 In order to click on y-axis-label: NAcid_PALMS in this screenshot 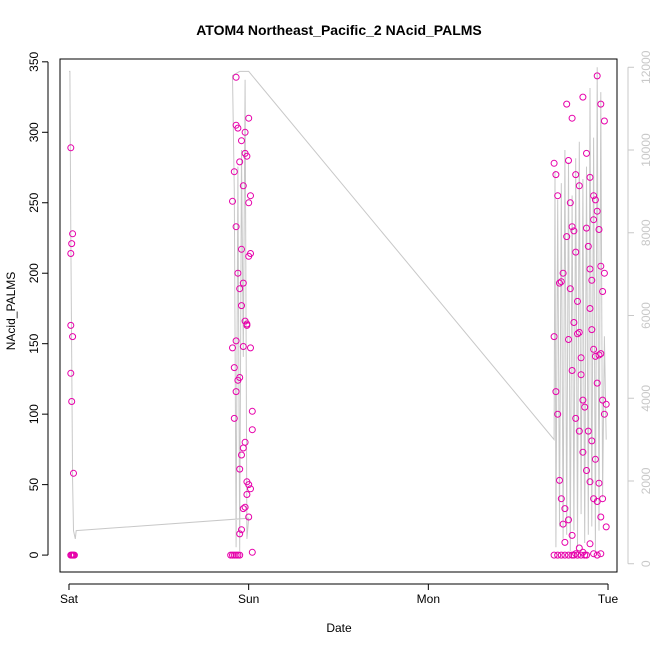, I will do `click(11, 311)`.